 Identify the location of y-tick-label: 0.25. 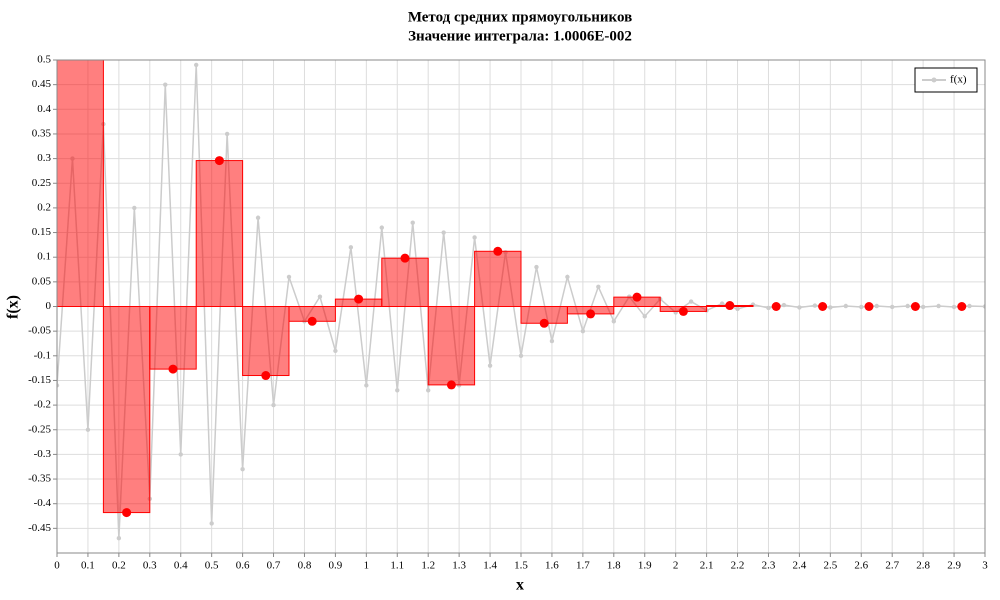
(42, 183).